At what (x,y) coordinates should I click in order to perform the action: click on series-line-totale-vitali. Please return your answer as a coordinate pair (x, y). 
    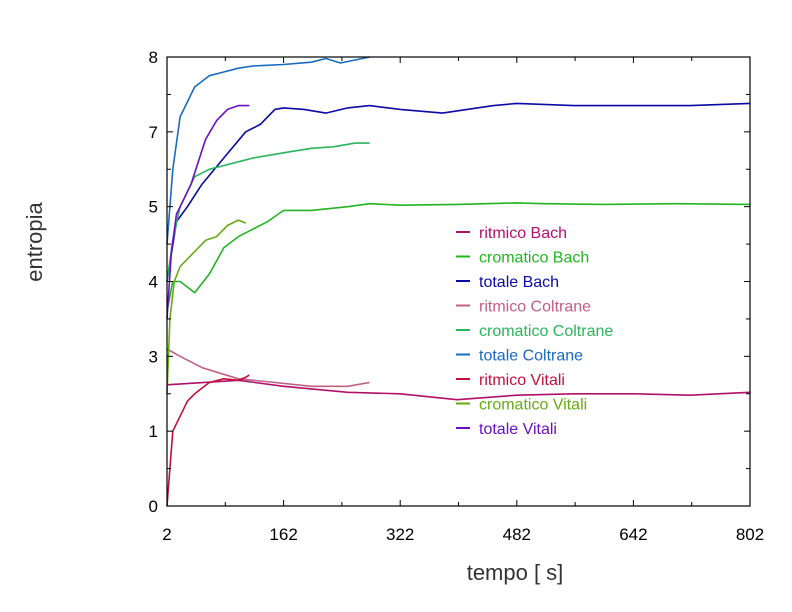
    Looking at the image, I should click on (208, 211).